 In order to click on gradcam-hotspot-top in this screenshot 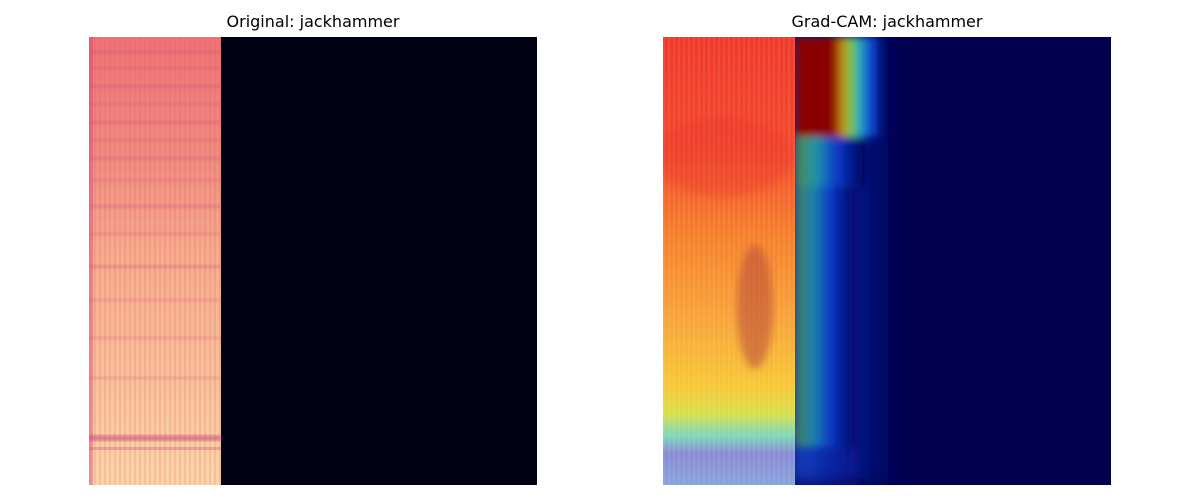, I will do `click(840, 242)`.